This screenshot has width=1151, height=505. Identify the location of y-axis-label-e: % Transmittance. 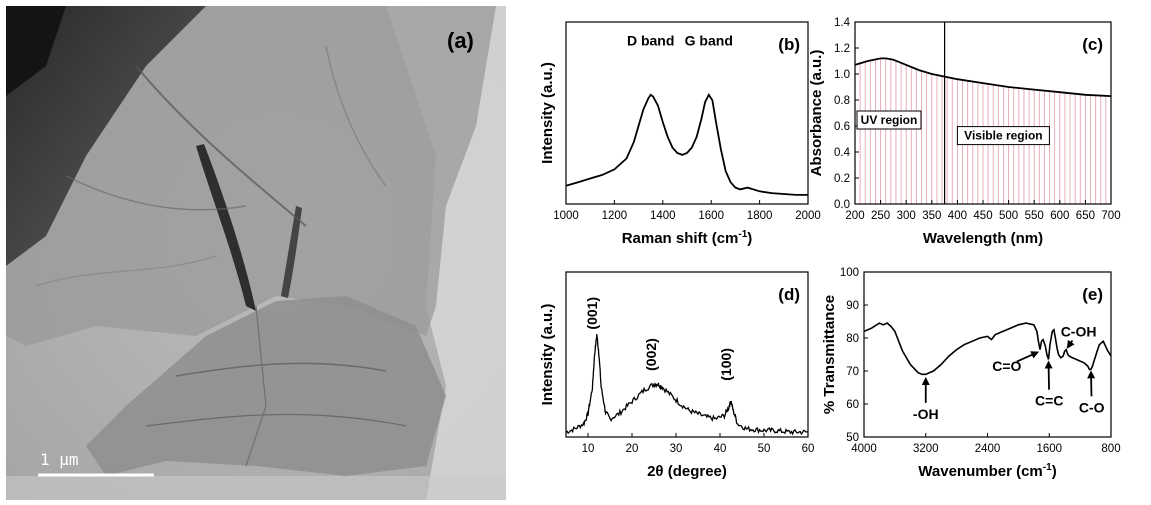
(829, 354).